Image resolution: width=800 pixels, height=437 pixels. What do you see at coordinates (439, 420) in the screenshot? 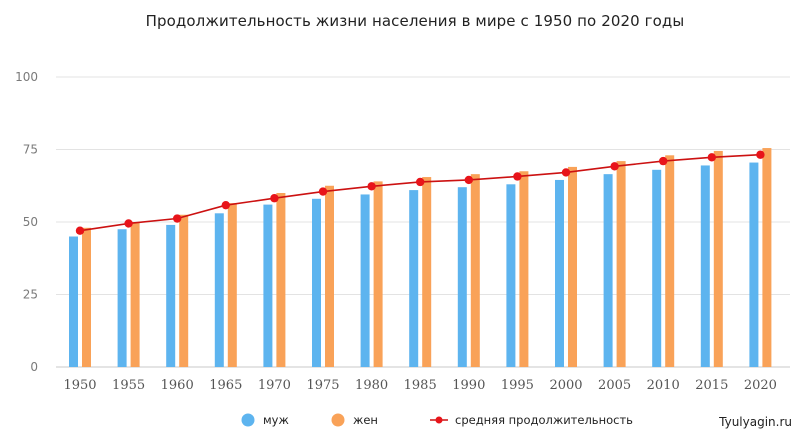
I see `legend-marker-average` at bounding box center [439, 420].